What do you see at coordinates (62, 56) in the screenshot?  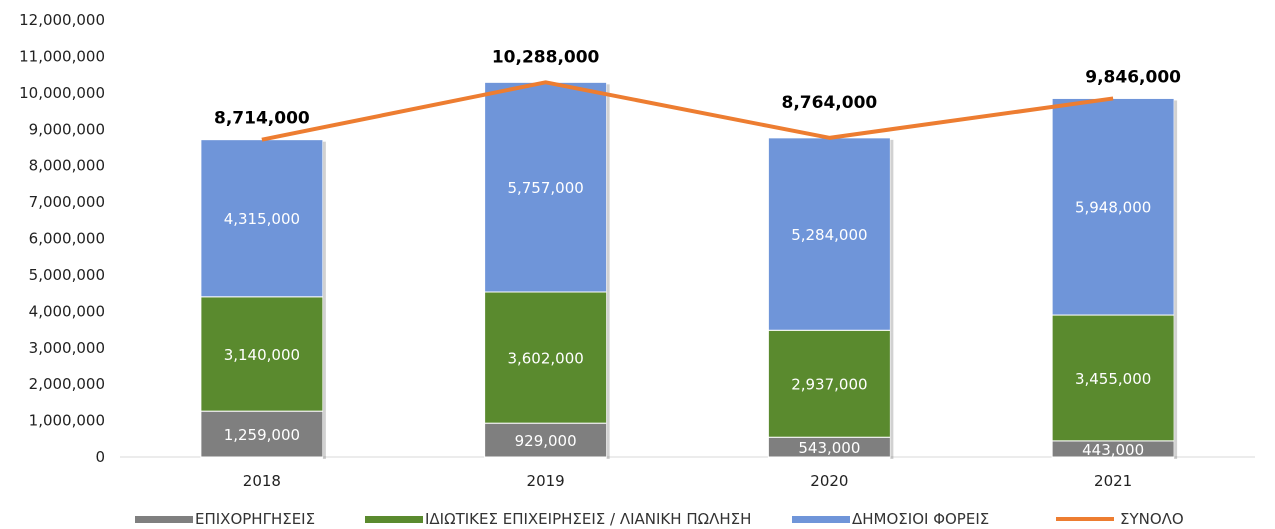 I see `y-tick-label: 11,000,000` at bounding box center [62, 56].